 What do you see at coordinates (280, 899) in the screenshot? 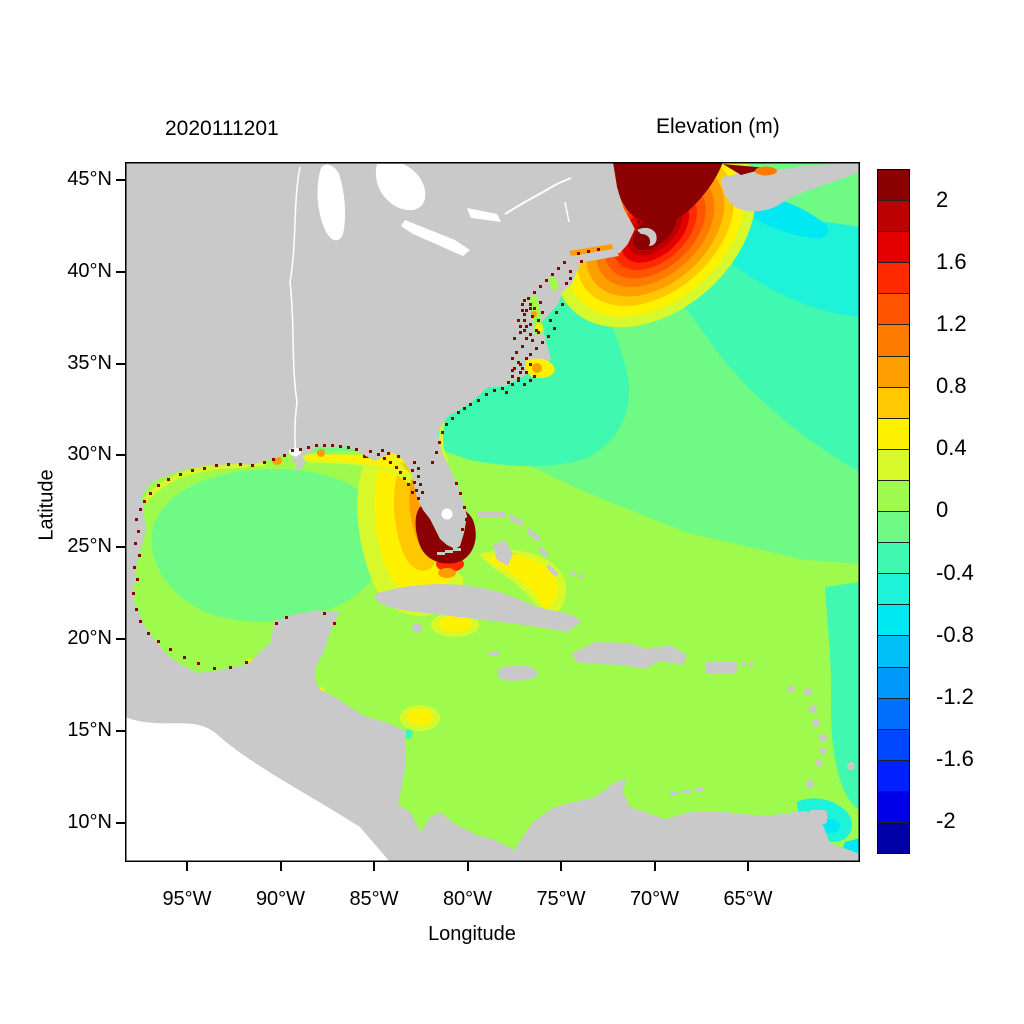
I see `x-tick-label: 90°W` at bounding box center [280, 899].